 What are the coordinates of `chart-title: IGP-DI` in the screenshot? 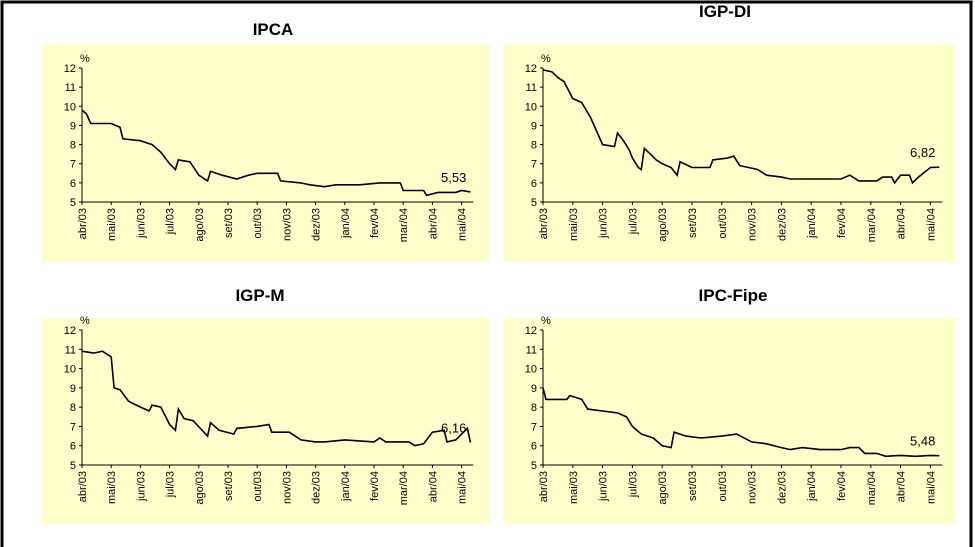 It's located at (725, 11).